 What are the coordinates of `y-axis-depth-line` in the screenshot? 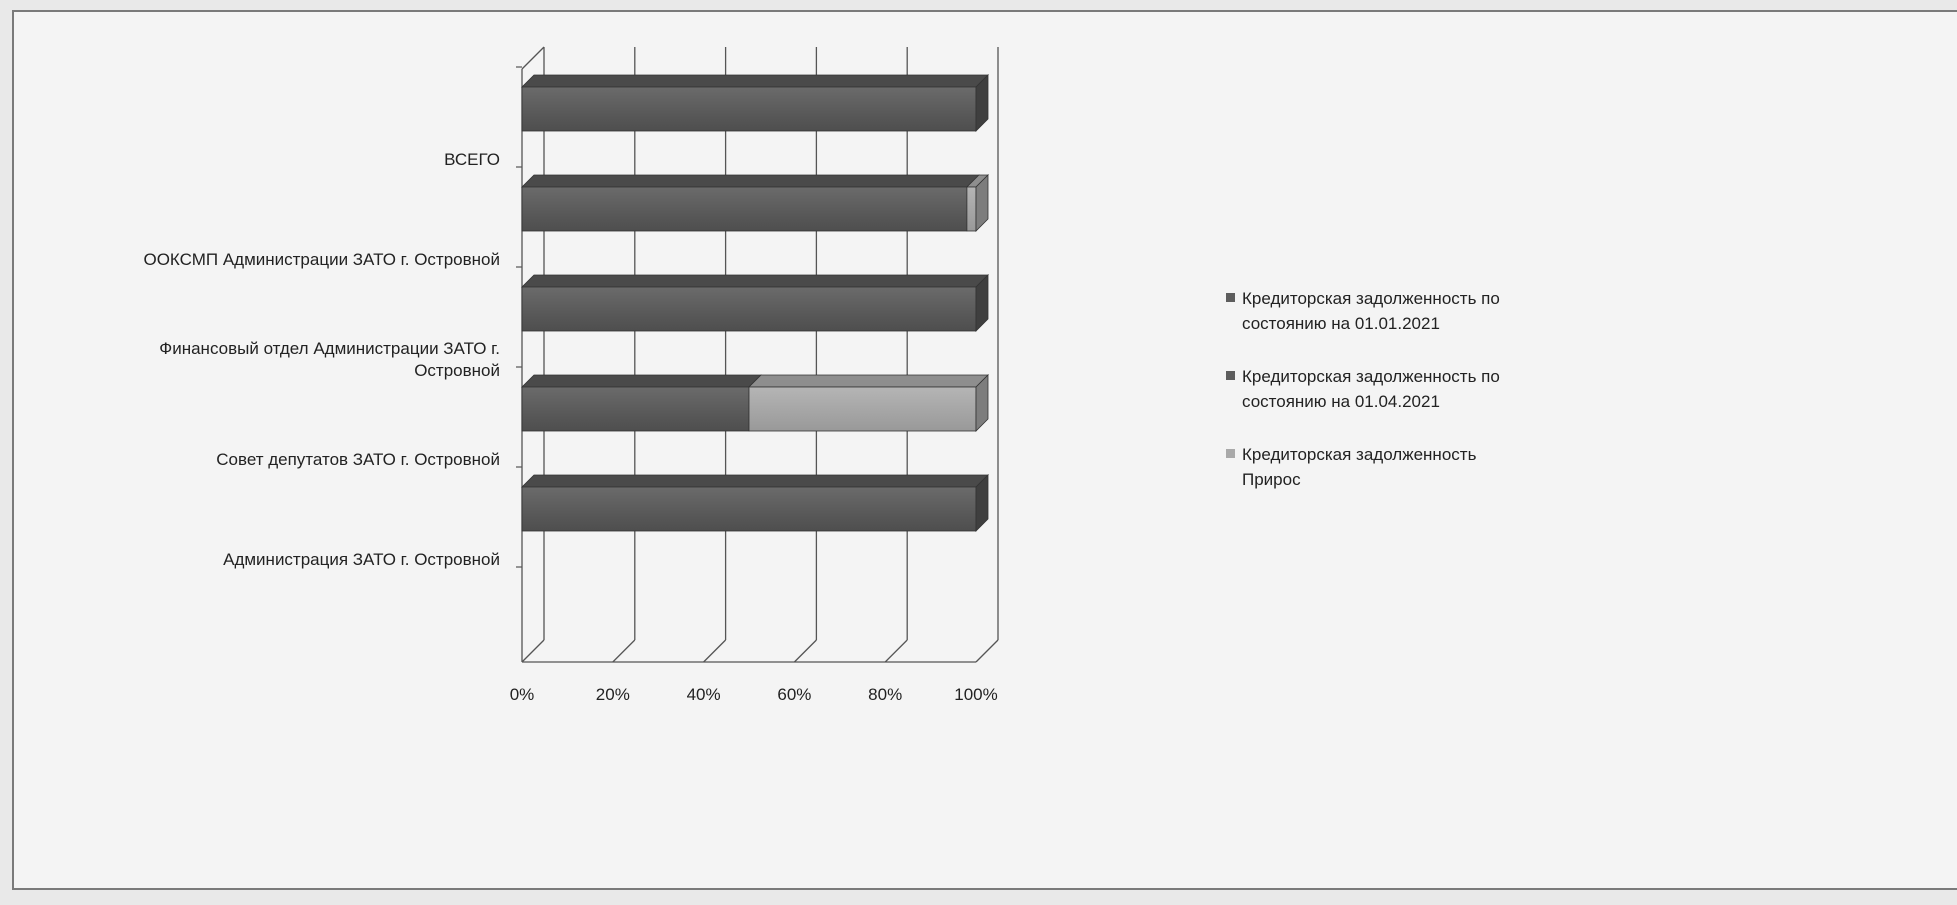 It's located at (533, 58).